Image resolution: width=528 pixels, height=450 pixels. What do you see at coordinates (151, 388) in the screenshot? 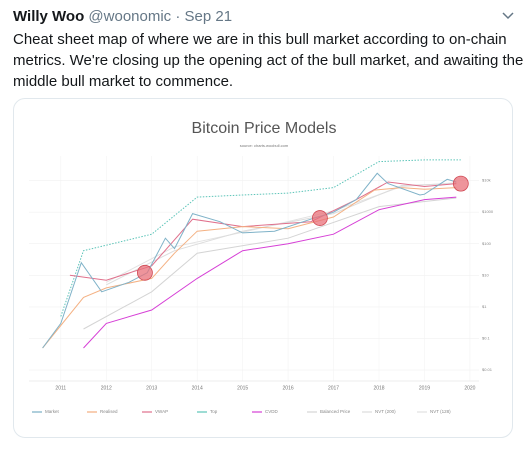
I see `x-tick-label: 2013` at bounding box center [151, 388].